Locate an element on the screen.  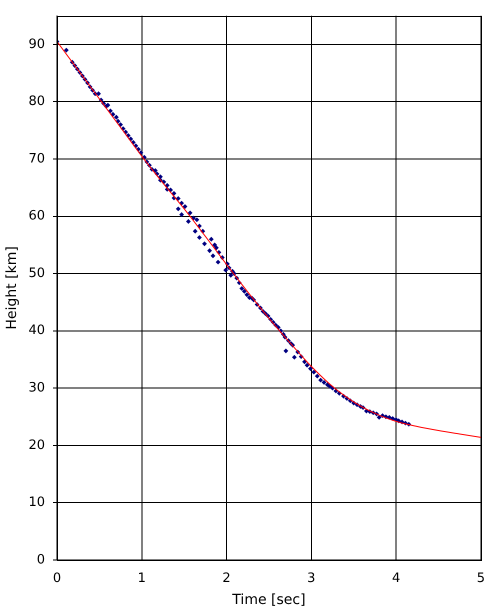
y-tick-label: 70 is located at coordinates (36, 158).